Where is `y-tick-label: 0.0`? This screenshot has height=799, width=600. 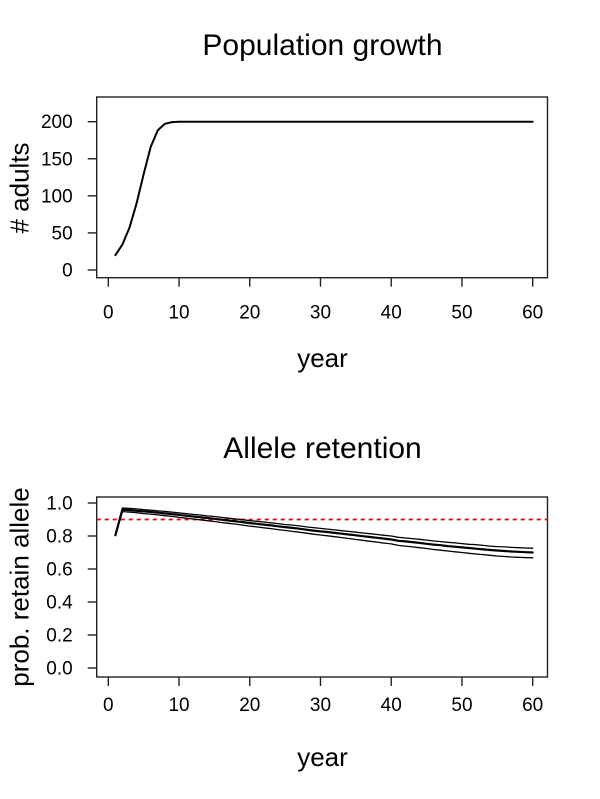
y-tick-label: 0.0 is located at coordinates (59, 669).